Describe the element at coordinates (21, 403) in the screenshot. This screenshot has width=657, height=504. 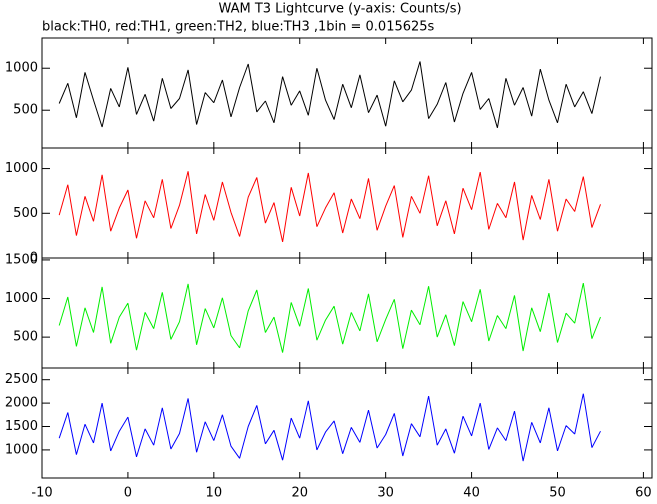
I see `y-tick-label: 2000` at that location.